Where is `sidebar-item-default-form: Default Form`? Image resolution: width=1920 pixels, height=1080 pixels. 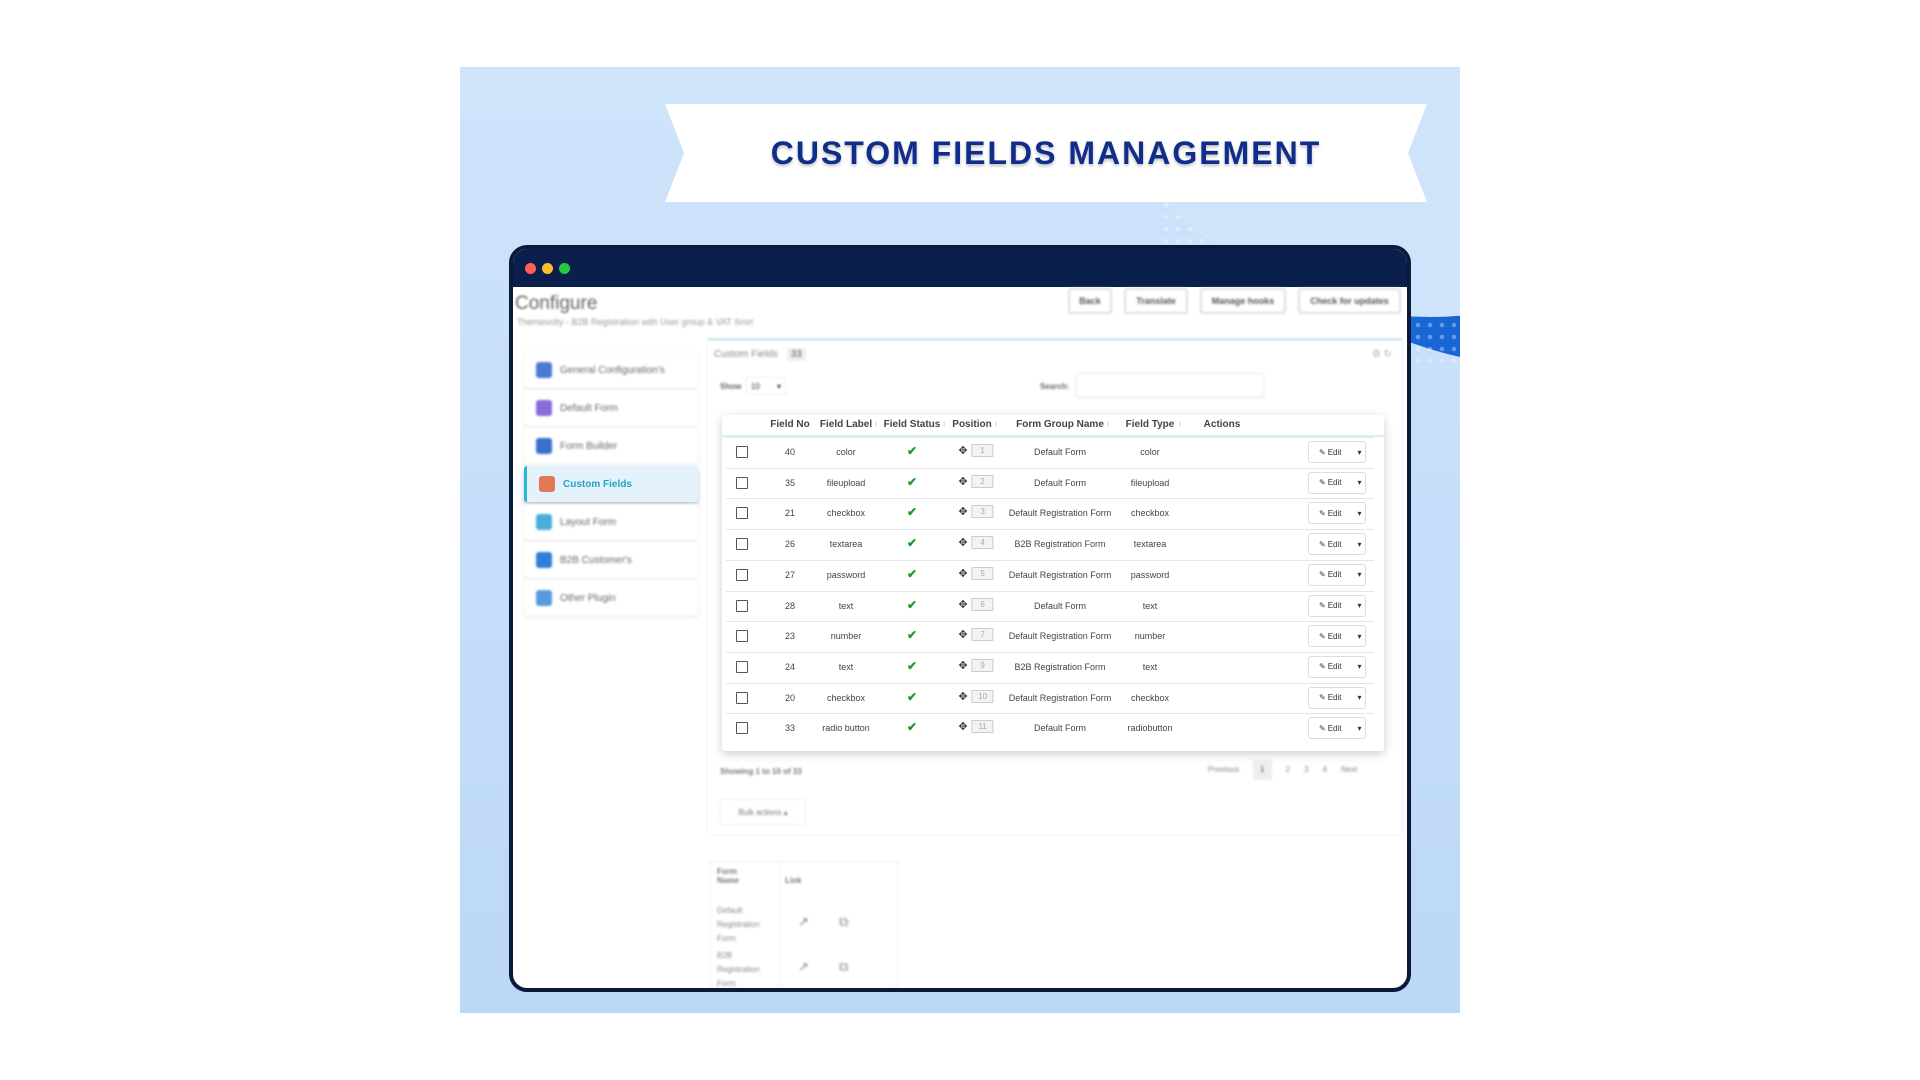
sidebar-item-default-form: Default Form is located at coordinates (611, 408).